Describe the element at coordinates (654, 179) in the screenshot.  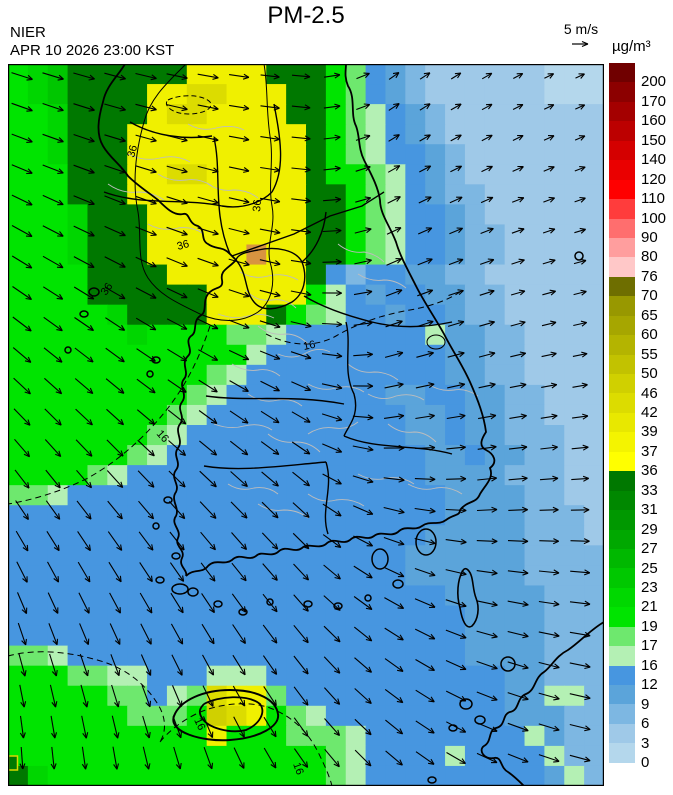
I see `colorbar-tick-label: 120` at that location.